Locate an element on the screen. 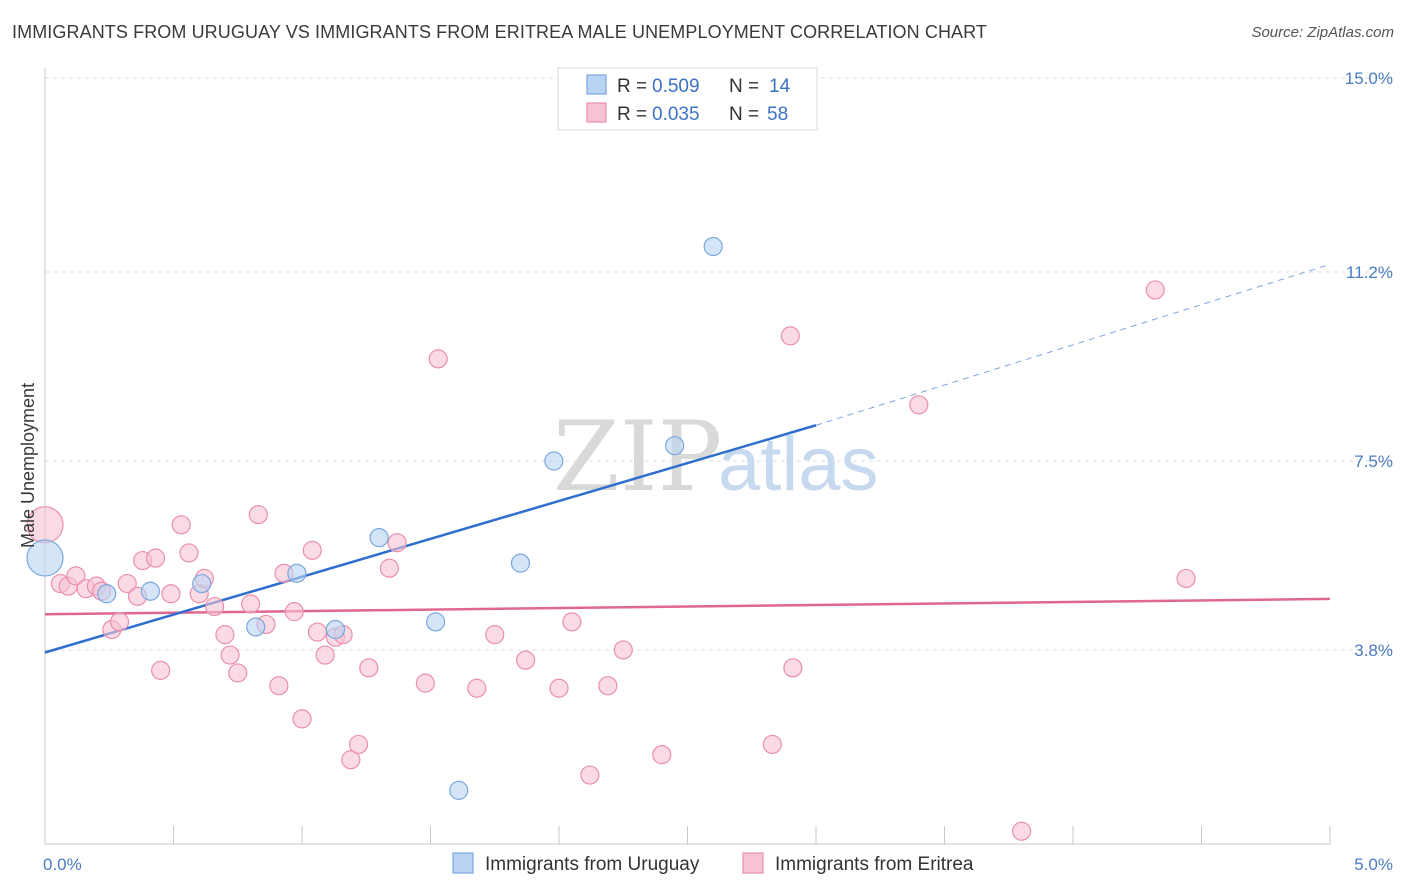 Image resolution: width=1406 pixels, height=892 pixels. legend-n-label-uruguay: N = is located at coordinates (744, 86).